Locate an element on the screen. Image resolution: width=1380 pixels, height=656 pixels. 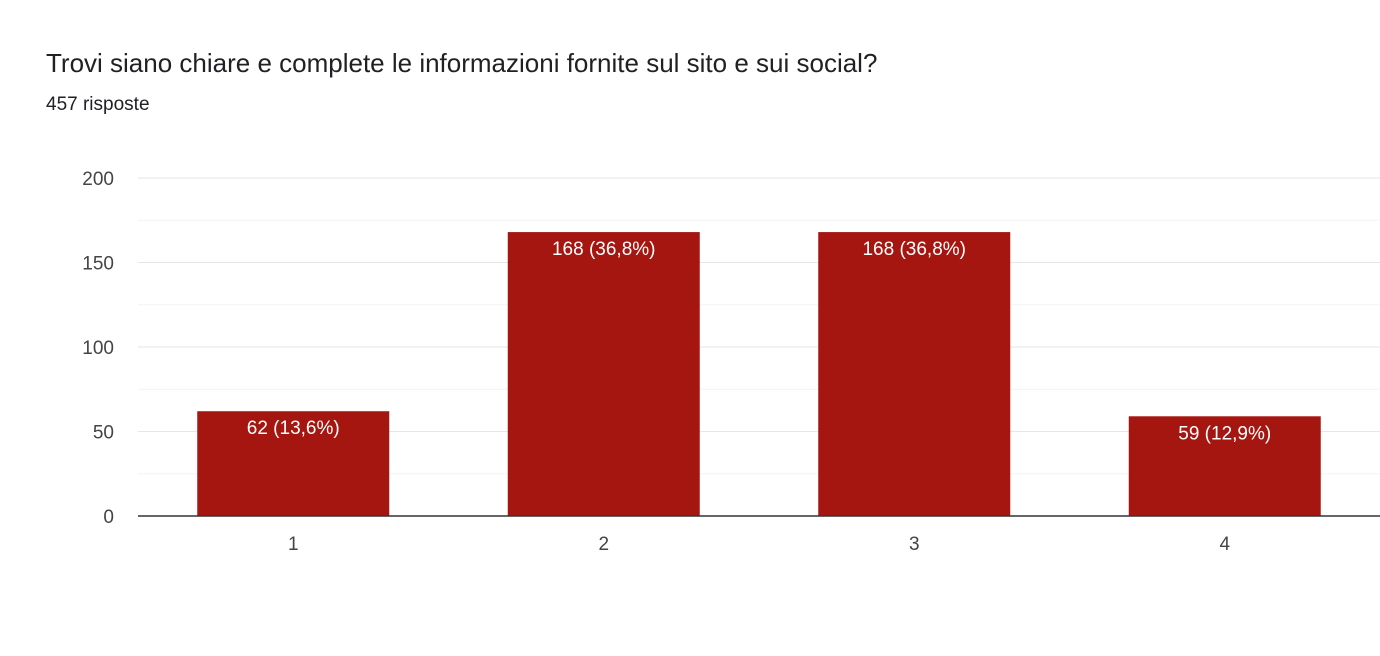
x-tick-label: 2 is located at coordinates (603, 544).